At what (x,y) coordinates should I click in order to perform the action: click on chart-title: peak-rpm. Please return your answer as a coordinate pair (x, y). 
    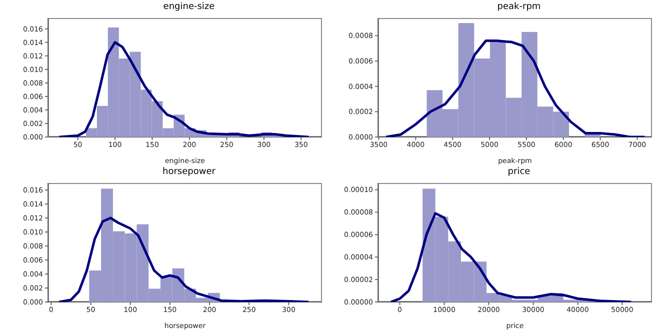
    Looking at the image, I should click on (519, 7).